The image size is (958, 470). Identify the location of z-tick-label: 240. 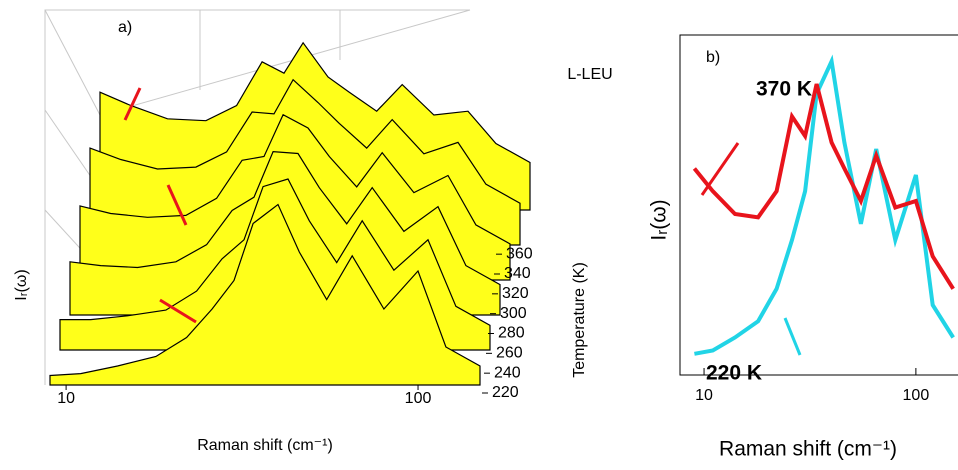
(507, 372).